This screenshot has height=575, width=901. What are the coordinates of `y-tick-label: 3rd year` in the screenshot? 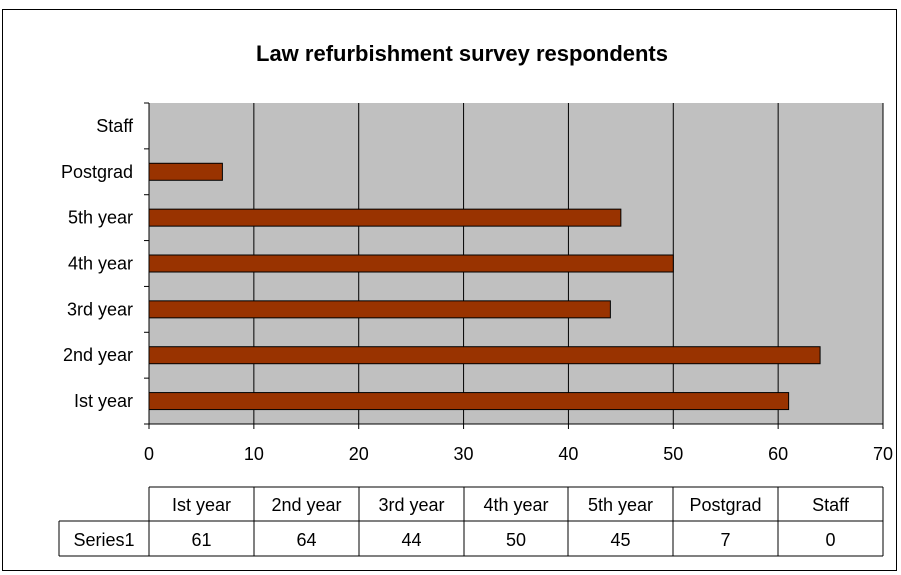 It's located at (100, 309).